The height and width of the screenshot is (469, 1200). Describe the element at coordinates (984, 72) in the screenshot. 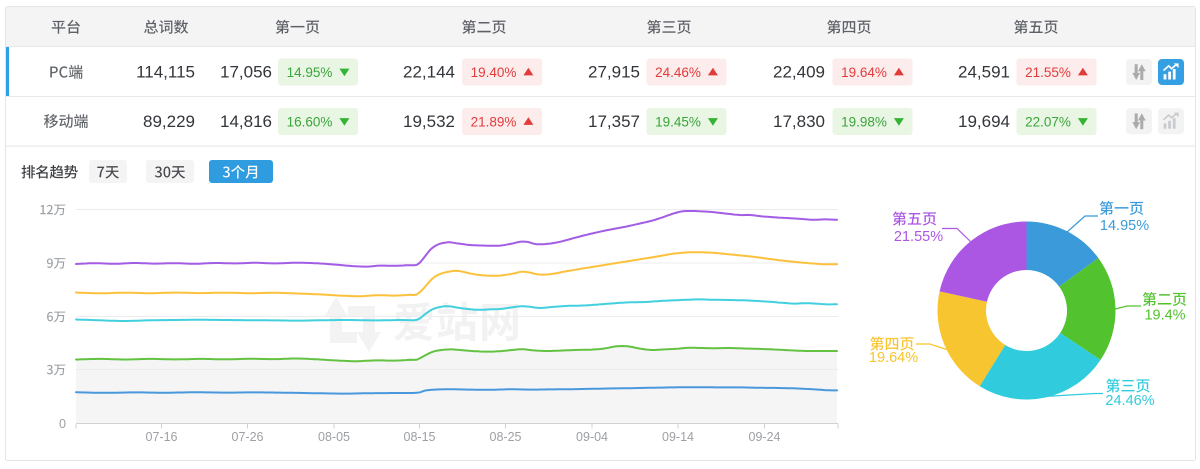

I see `svg-text: 24,591` at that location.